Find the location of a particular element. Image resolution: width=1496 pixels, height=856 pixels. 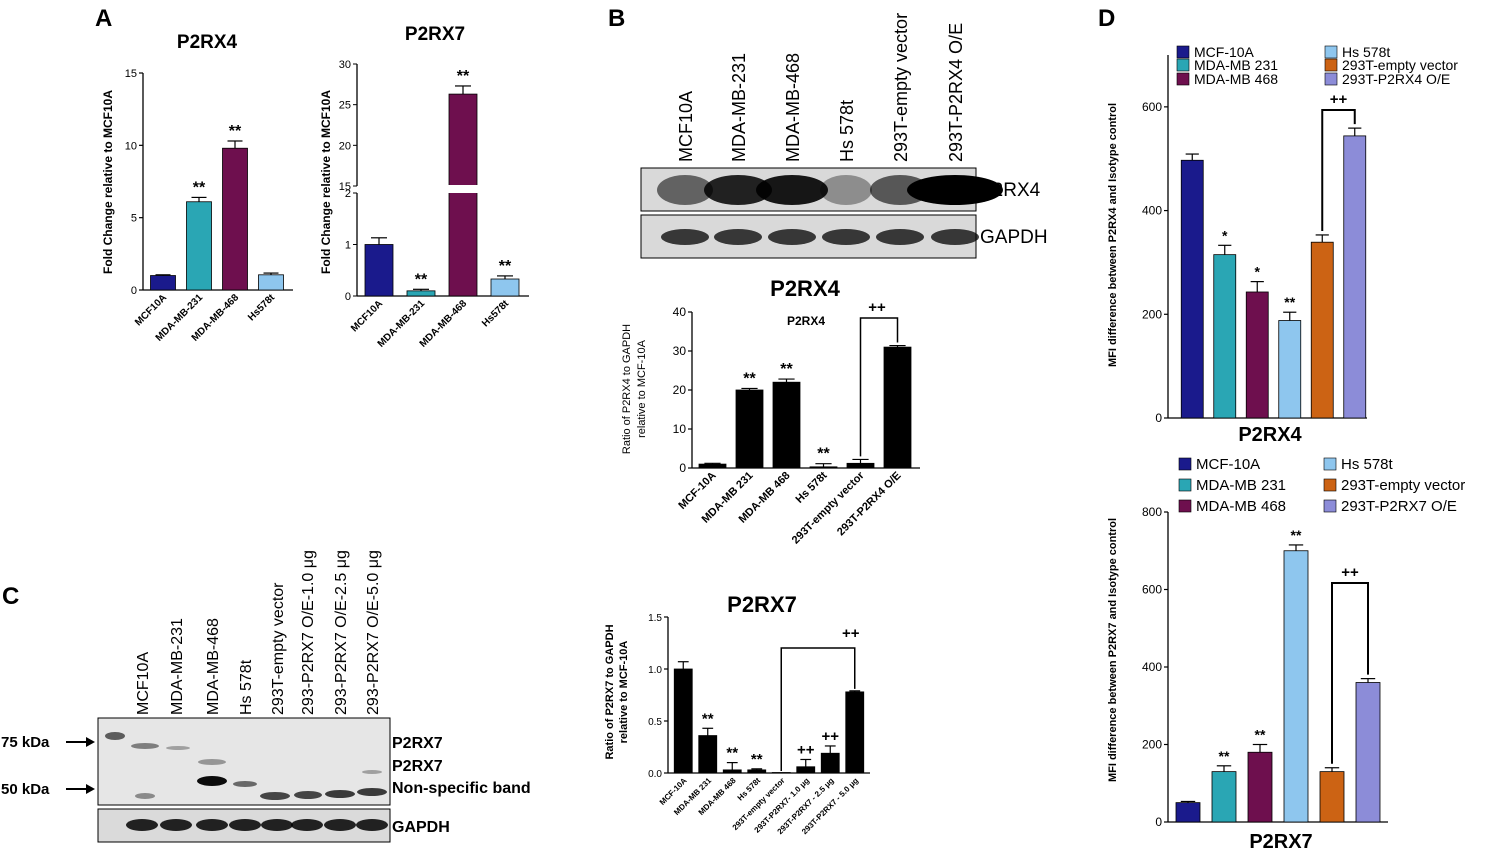

chart-b-p2rx7-title: P2RX7 is located at coordinates (762, 604).